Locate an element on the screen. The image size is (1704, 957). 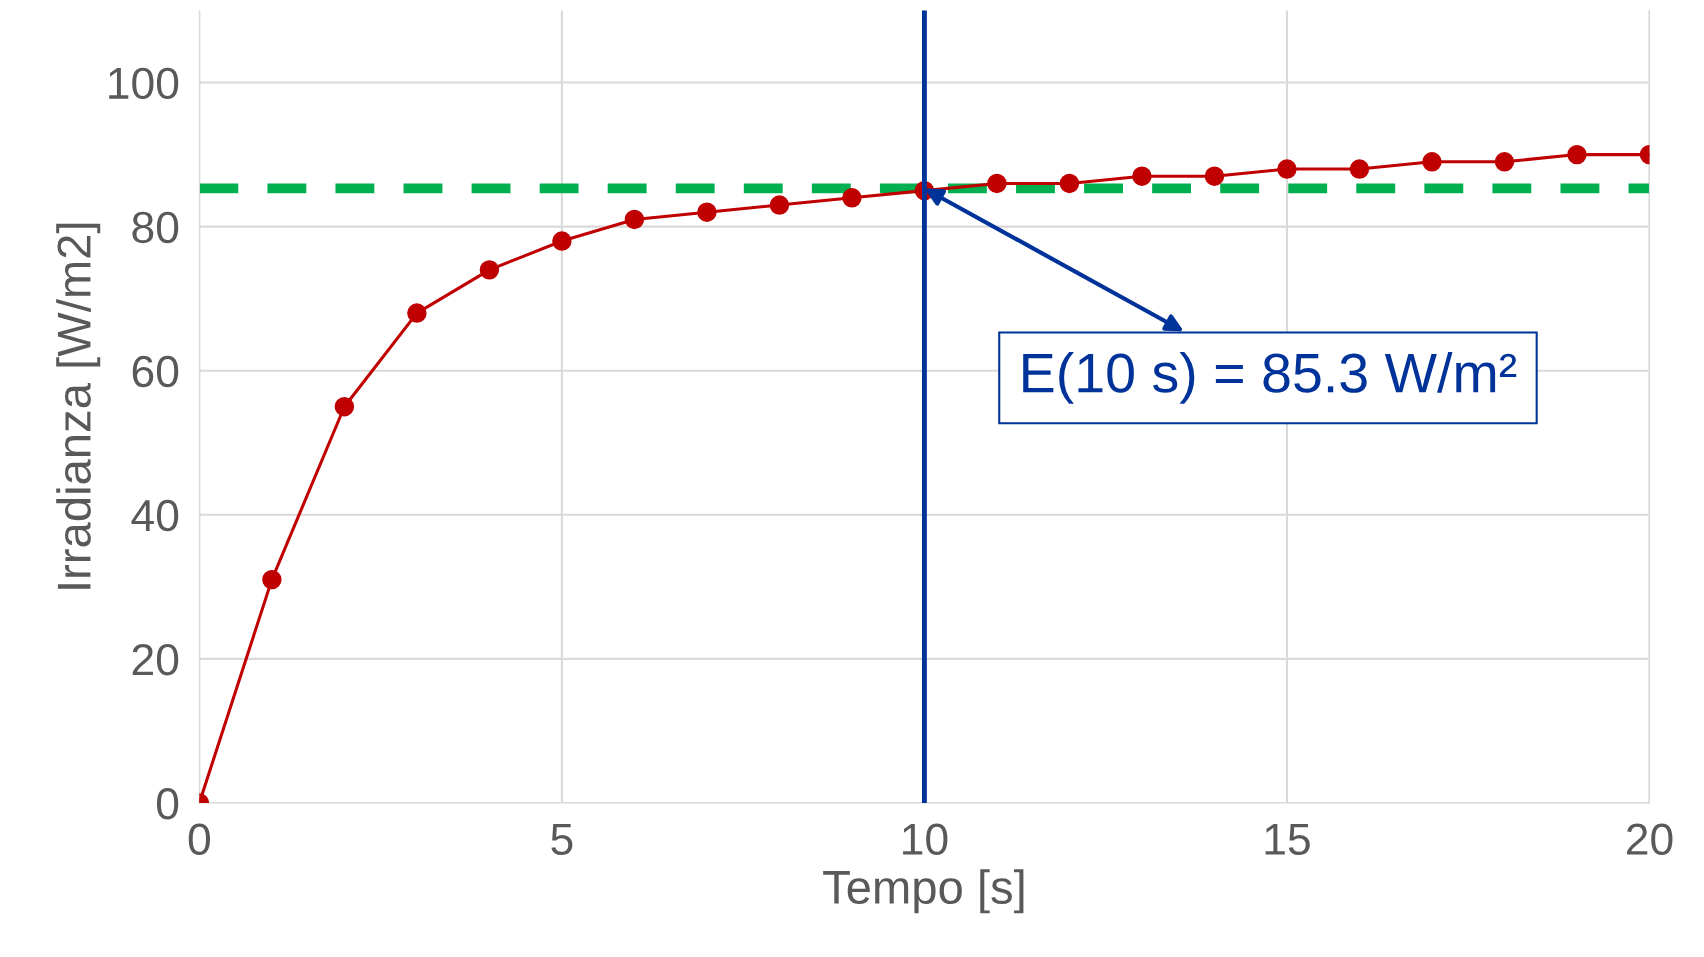
x-tick-label: 5 is located at coordinates (562, 840).